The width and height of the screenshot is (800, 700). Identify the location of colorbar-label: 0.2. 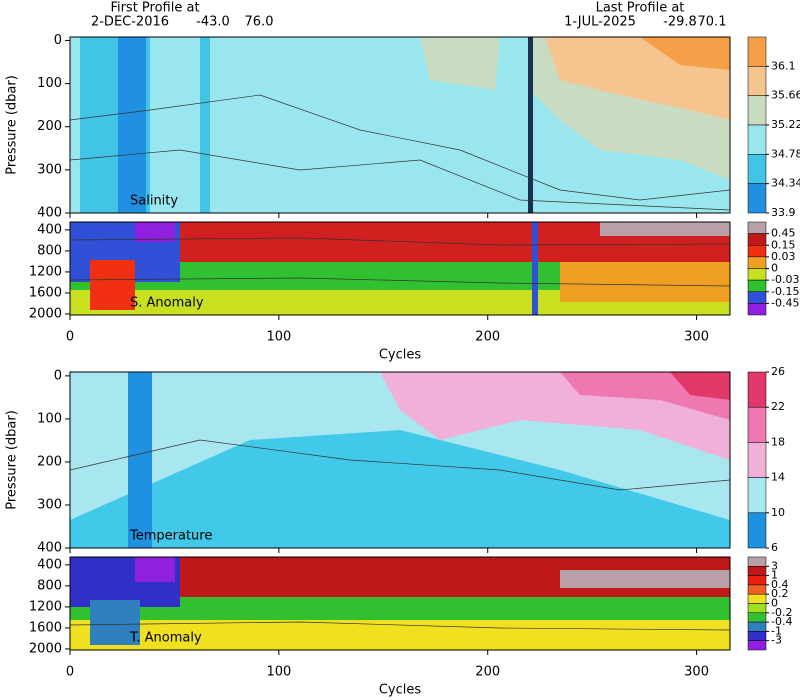
(780, 593).